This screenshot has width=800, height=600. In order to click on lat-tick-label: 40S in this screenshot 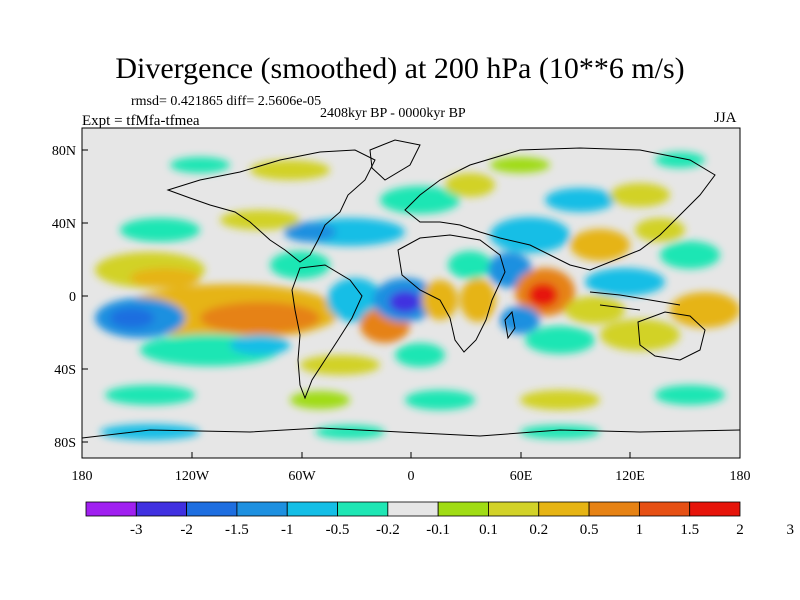, I will do `click(65, 370)`.